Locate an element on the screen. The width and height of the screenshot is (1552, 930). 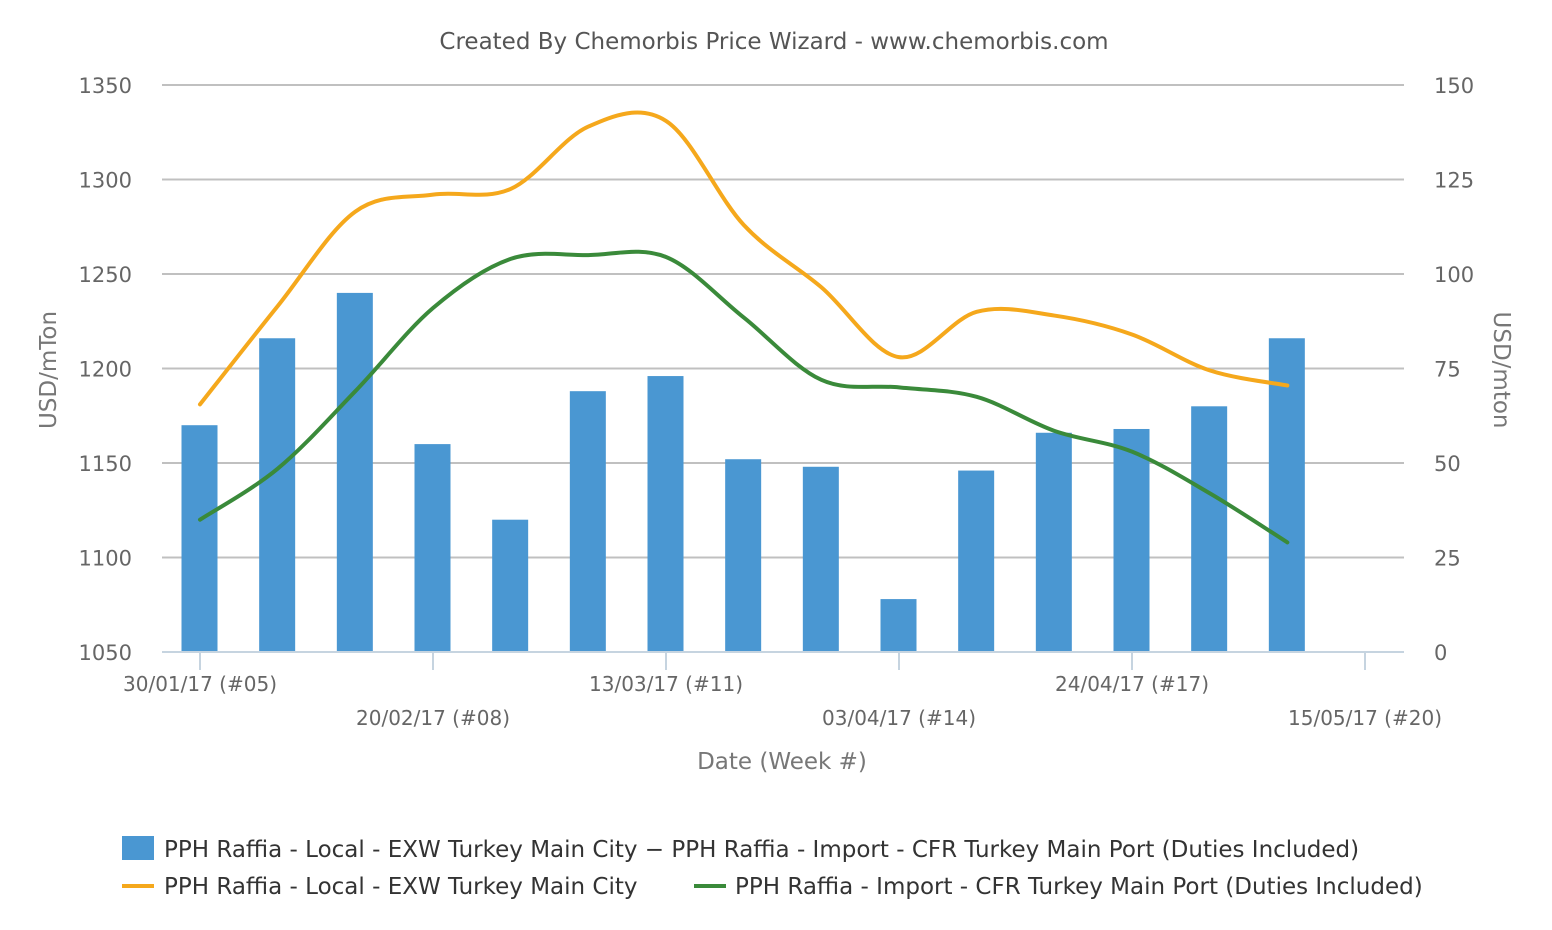
y-right-tick-label: 0 is located at coordinates (1440, 653).